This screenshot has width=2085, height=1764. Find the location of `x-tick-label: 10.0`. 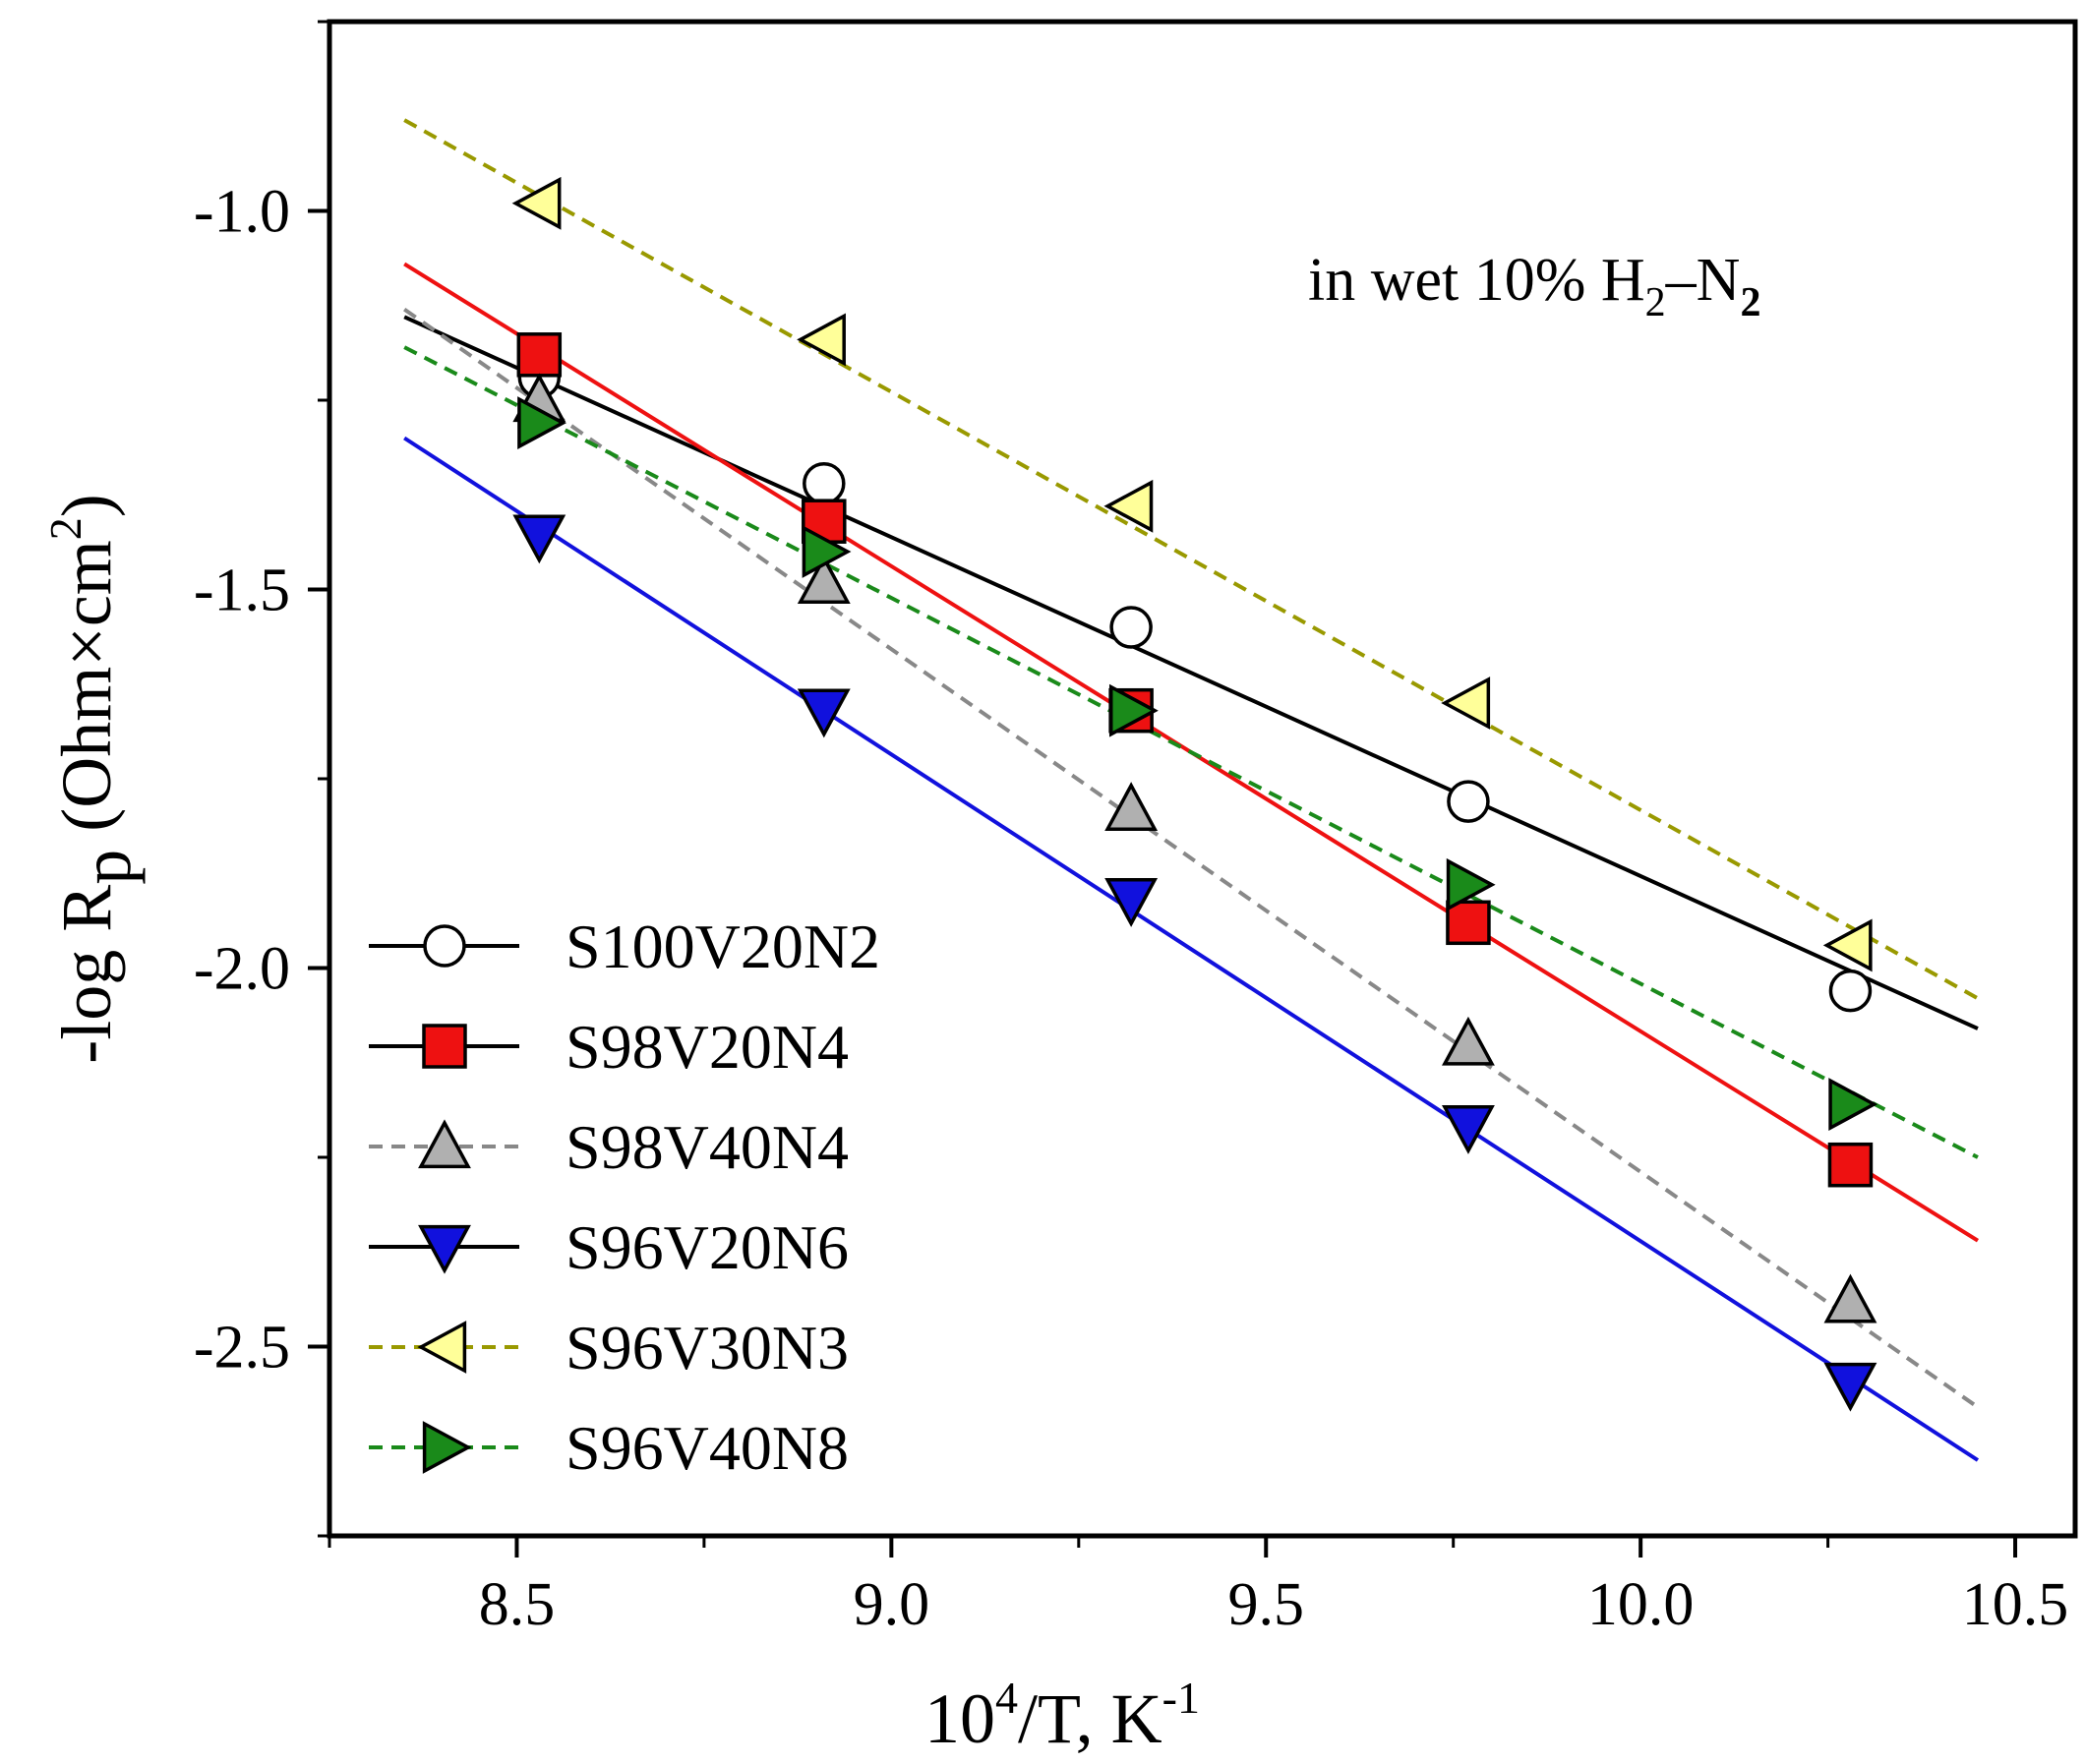

x-tick-label: 10.0 is located at coordinates (1641, 1604).